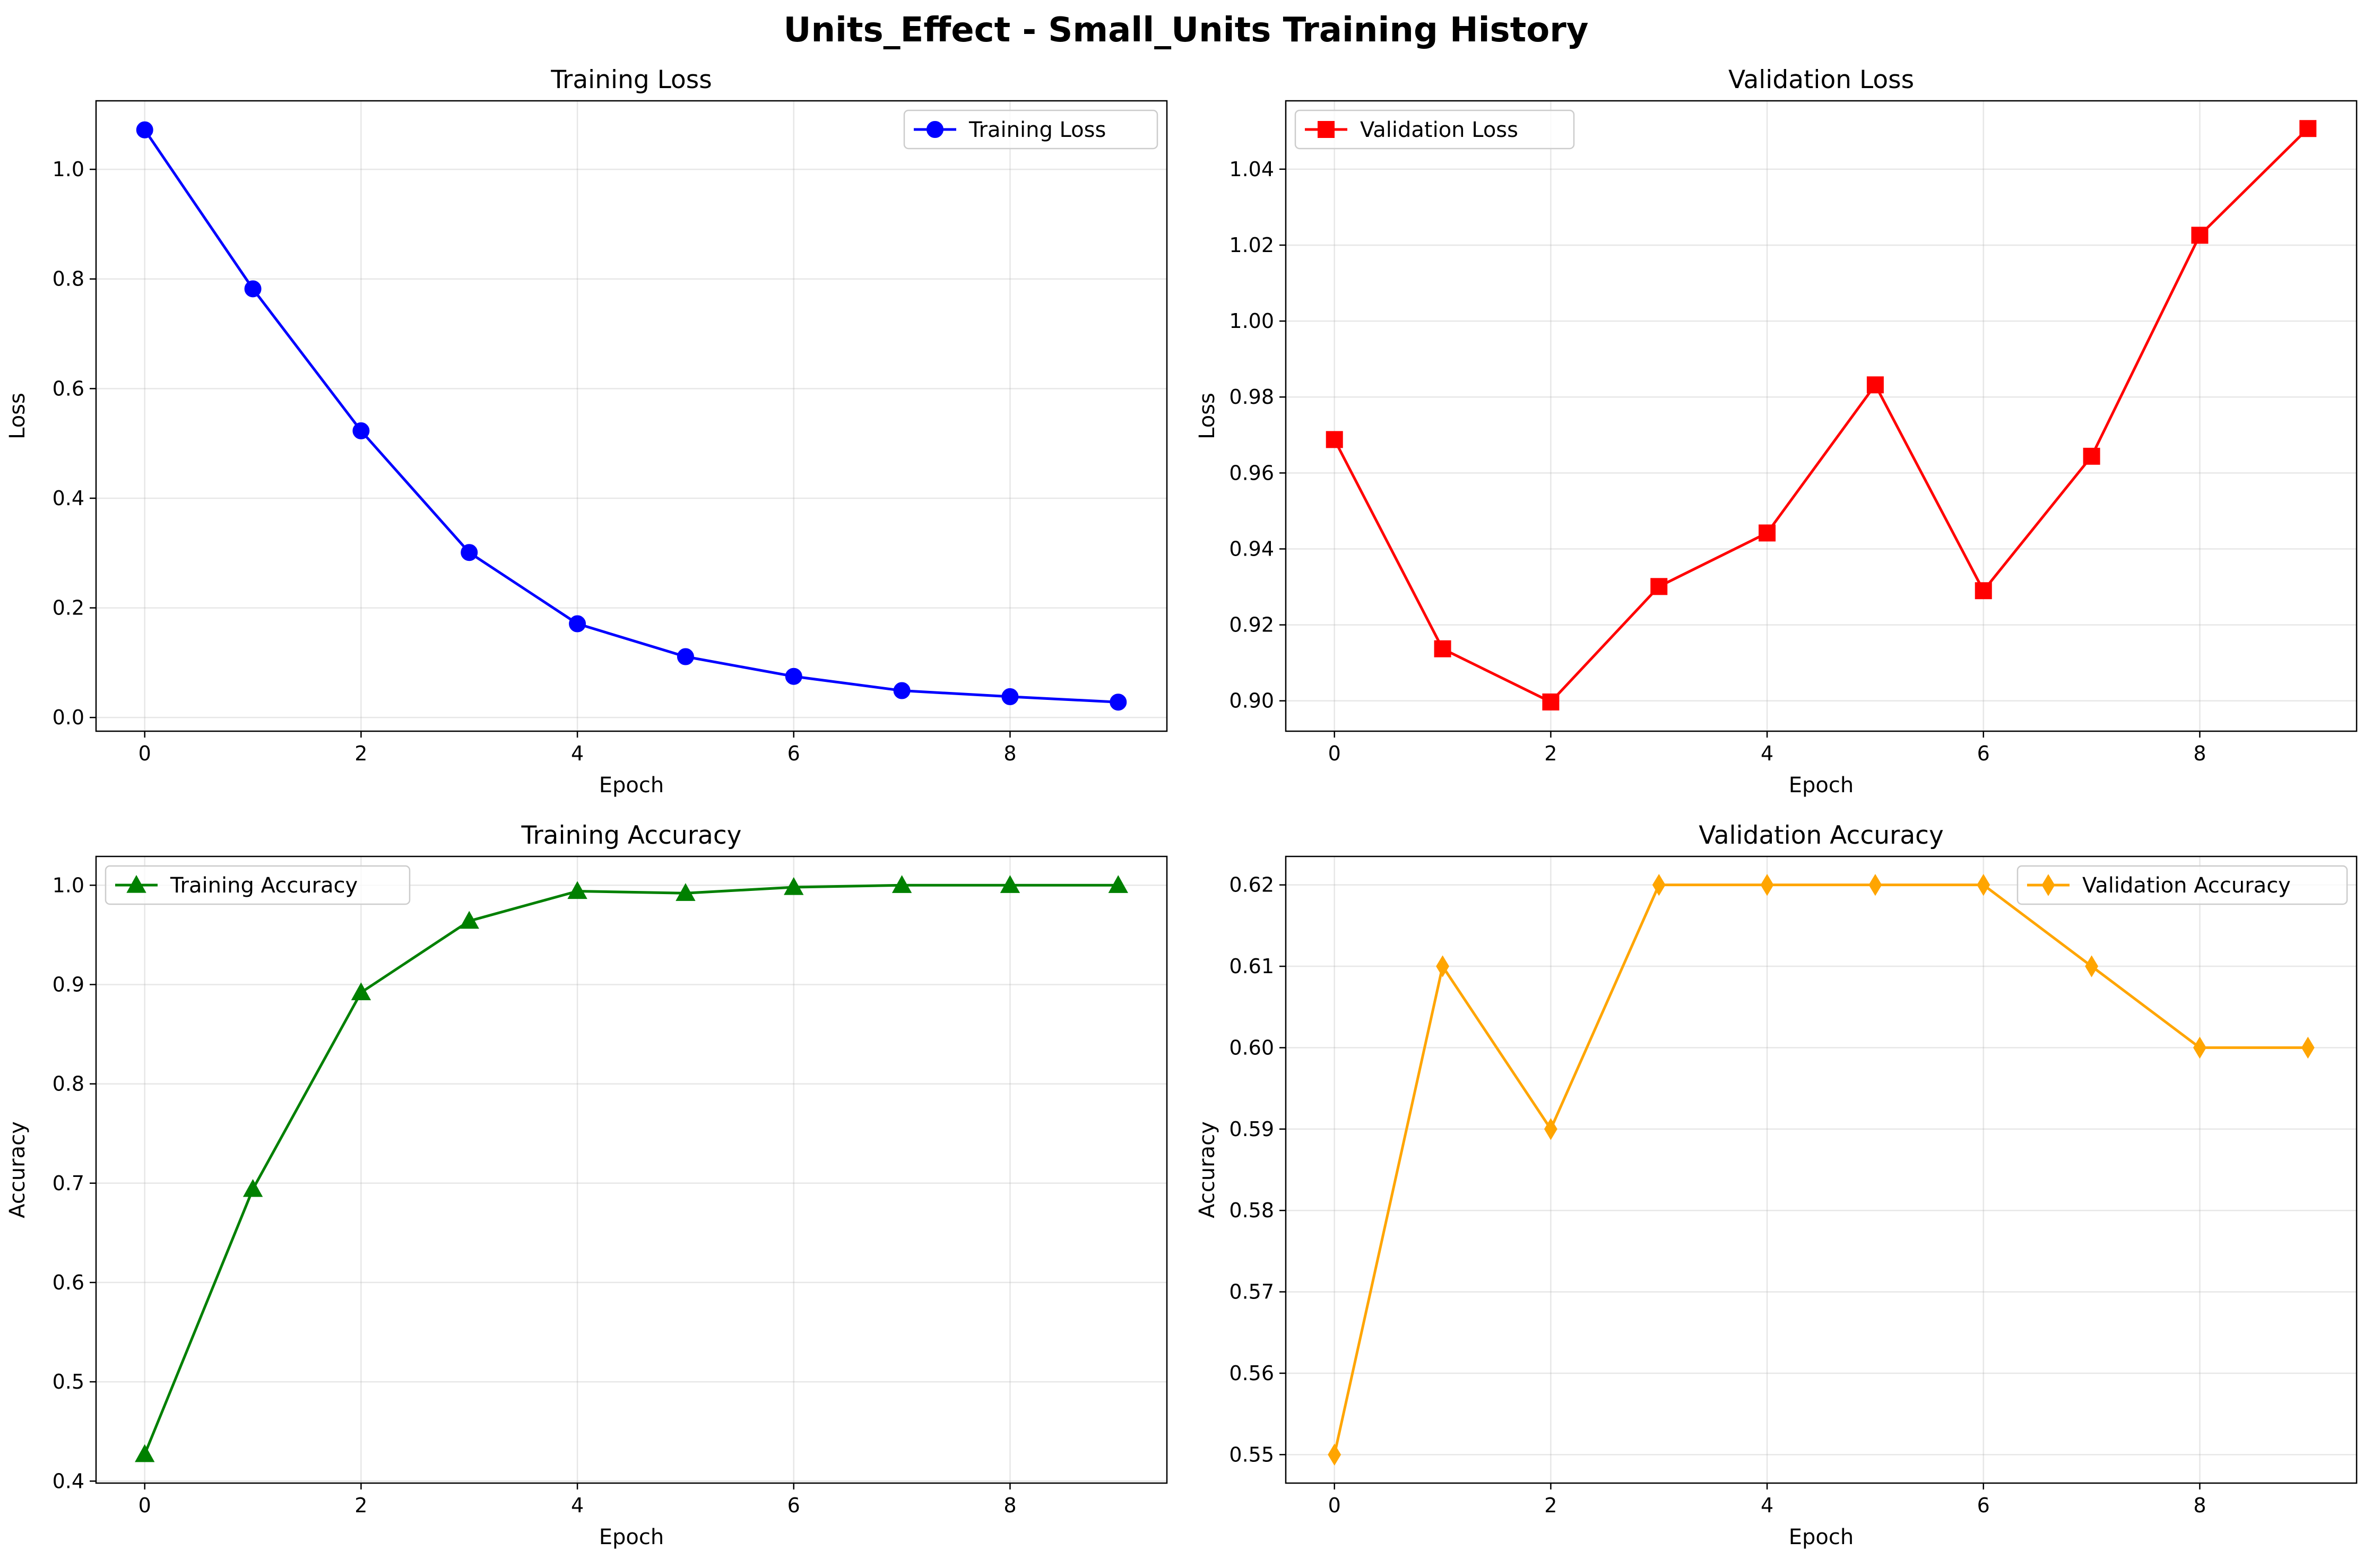 This screenshot has width=2372, height=1568. Describe the element at coordinates (1251, 1047) in the screenshot. I see `y-tick-label: 0.60` at that location.